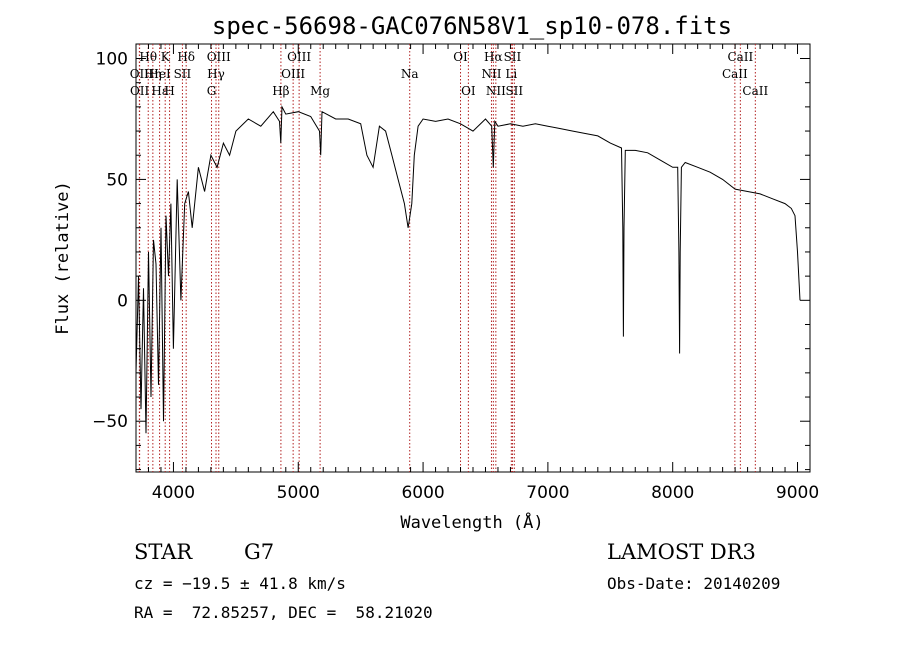 Image resolution: width=900 pixels, height=649 pixels. I want to click on chart-title: spec-56698-GAC076N58V1_sp10-078.fits, so click(472, 26).